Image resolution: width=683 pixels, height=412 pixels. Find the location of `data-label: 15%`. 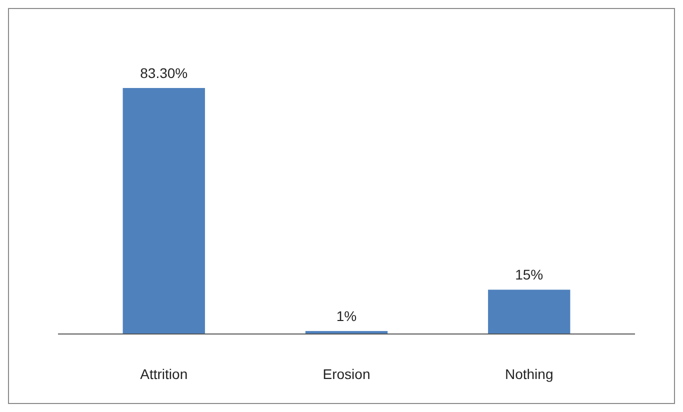

data-label: 15% is located at coordinates (529, 274).